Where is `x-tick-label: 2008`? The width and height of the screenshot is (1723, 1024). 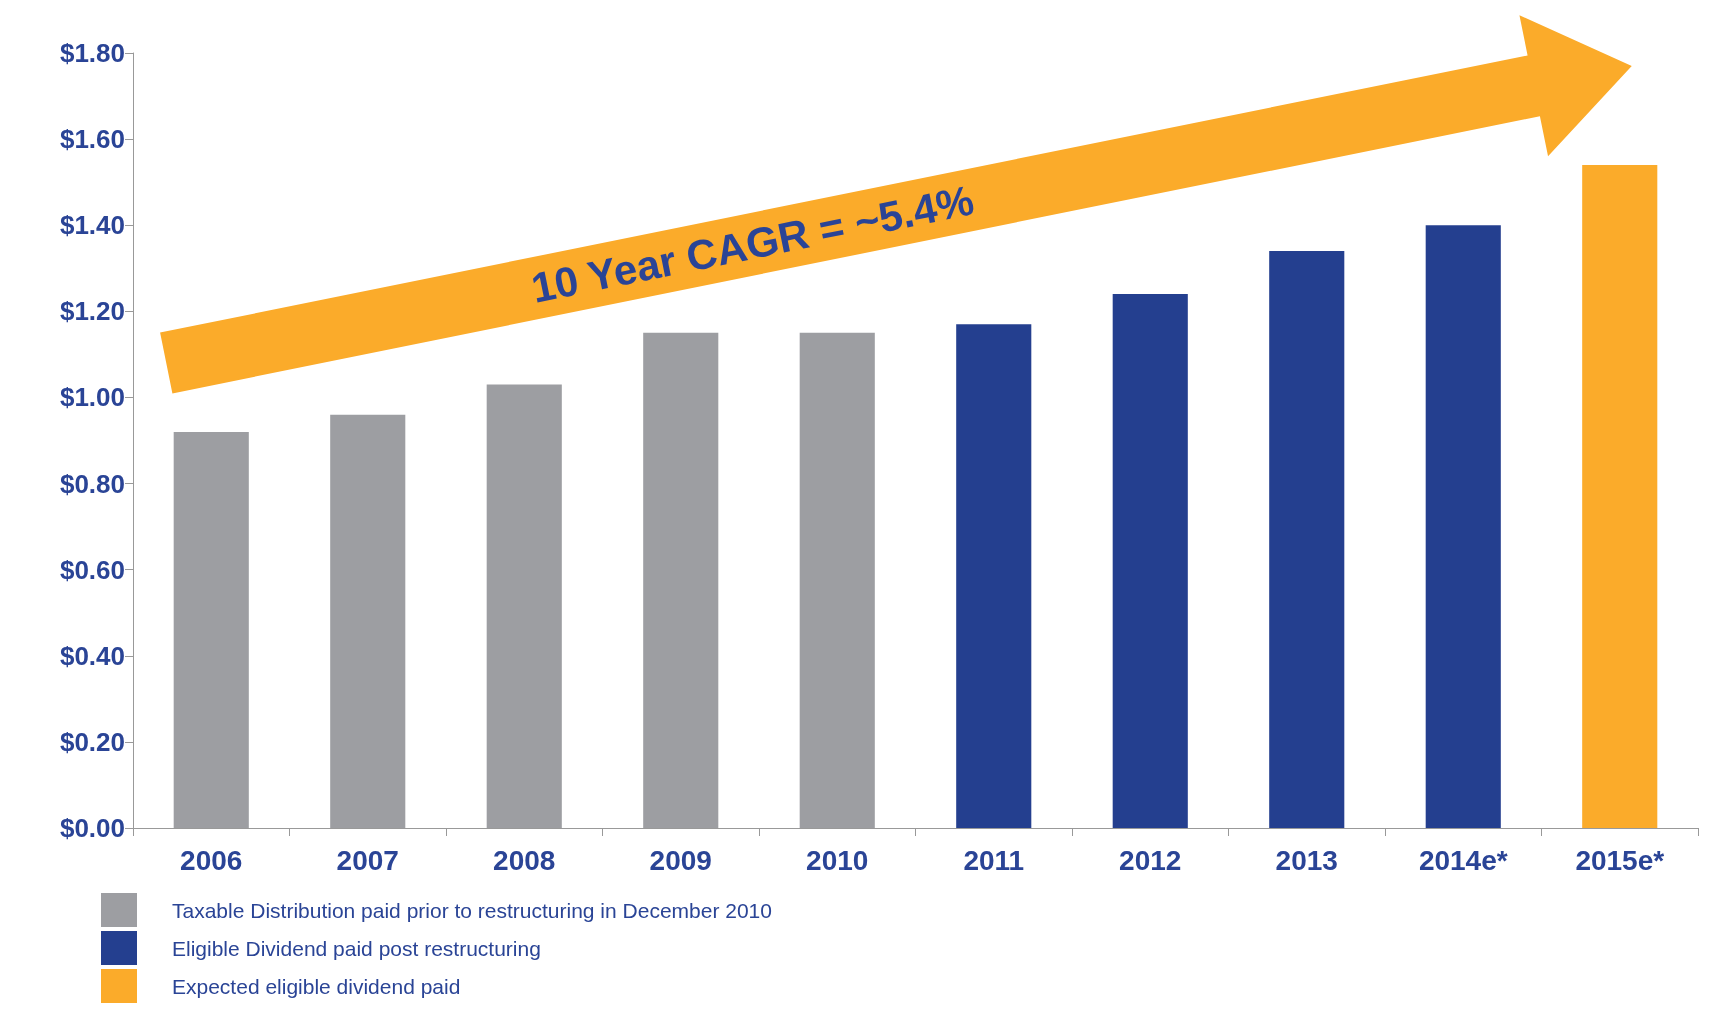
x-tick-label: 2008 is located at coordinates (524, 860).